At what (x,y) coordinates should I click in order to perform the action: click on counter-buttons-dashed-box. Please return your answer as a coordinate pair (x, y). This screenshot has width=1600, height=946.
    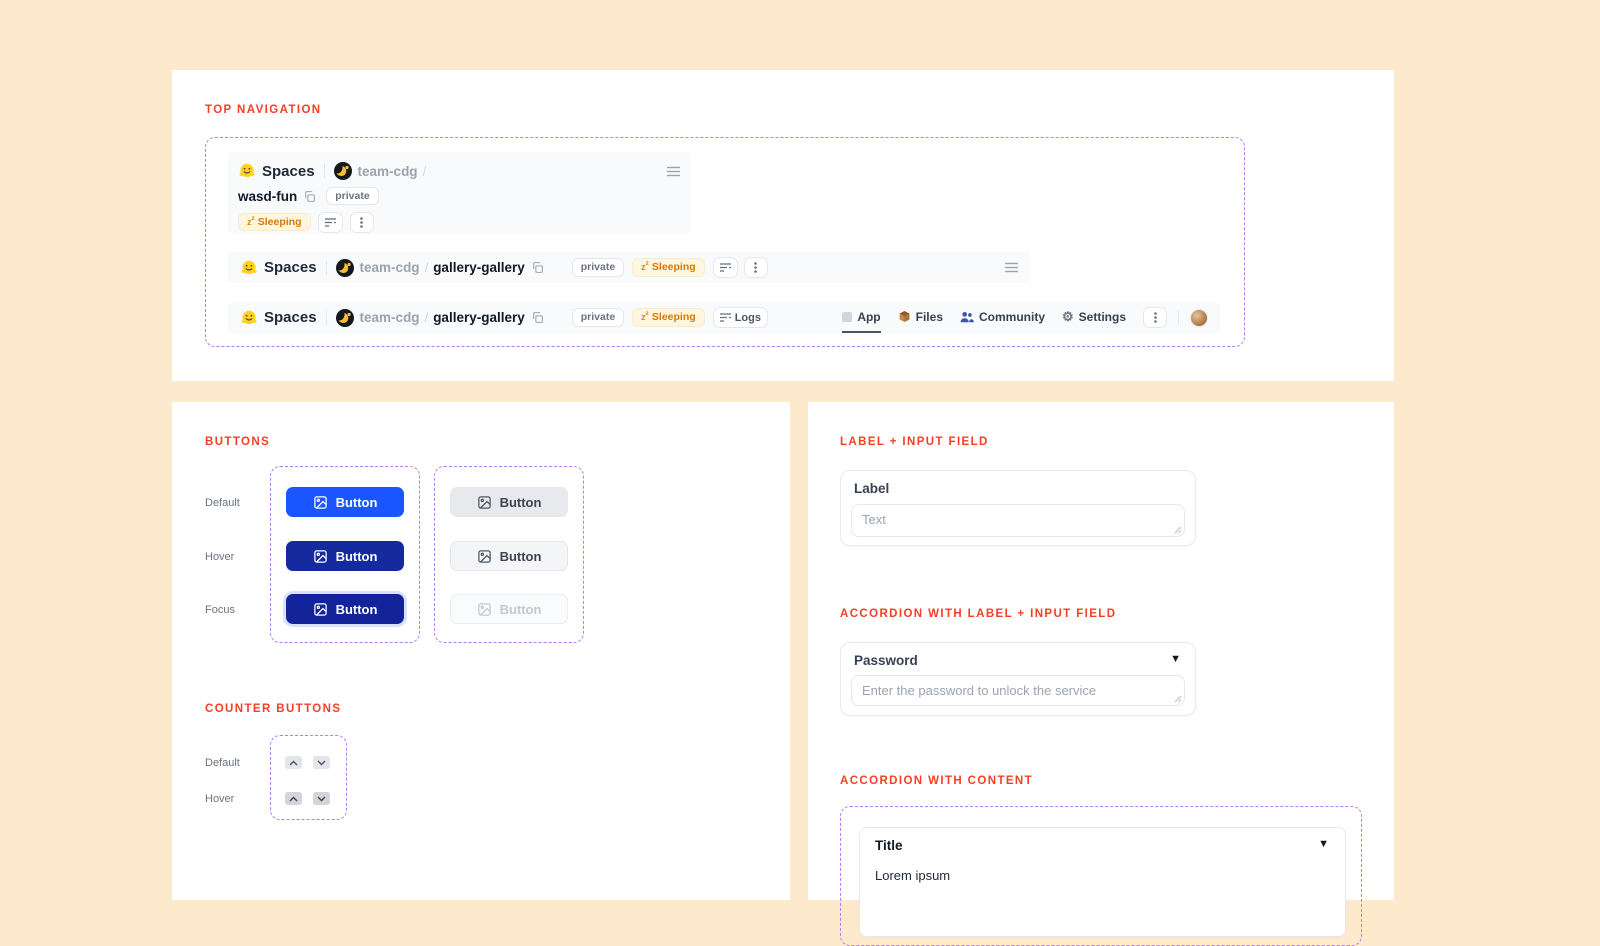
    Looking at the image, I should click on (308, 777).